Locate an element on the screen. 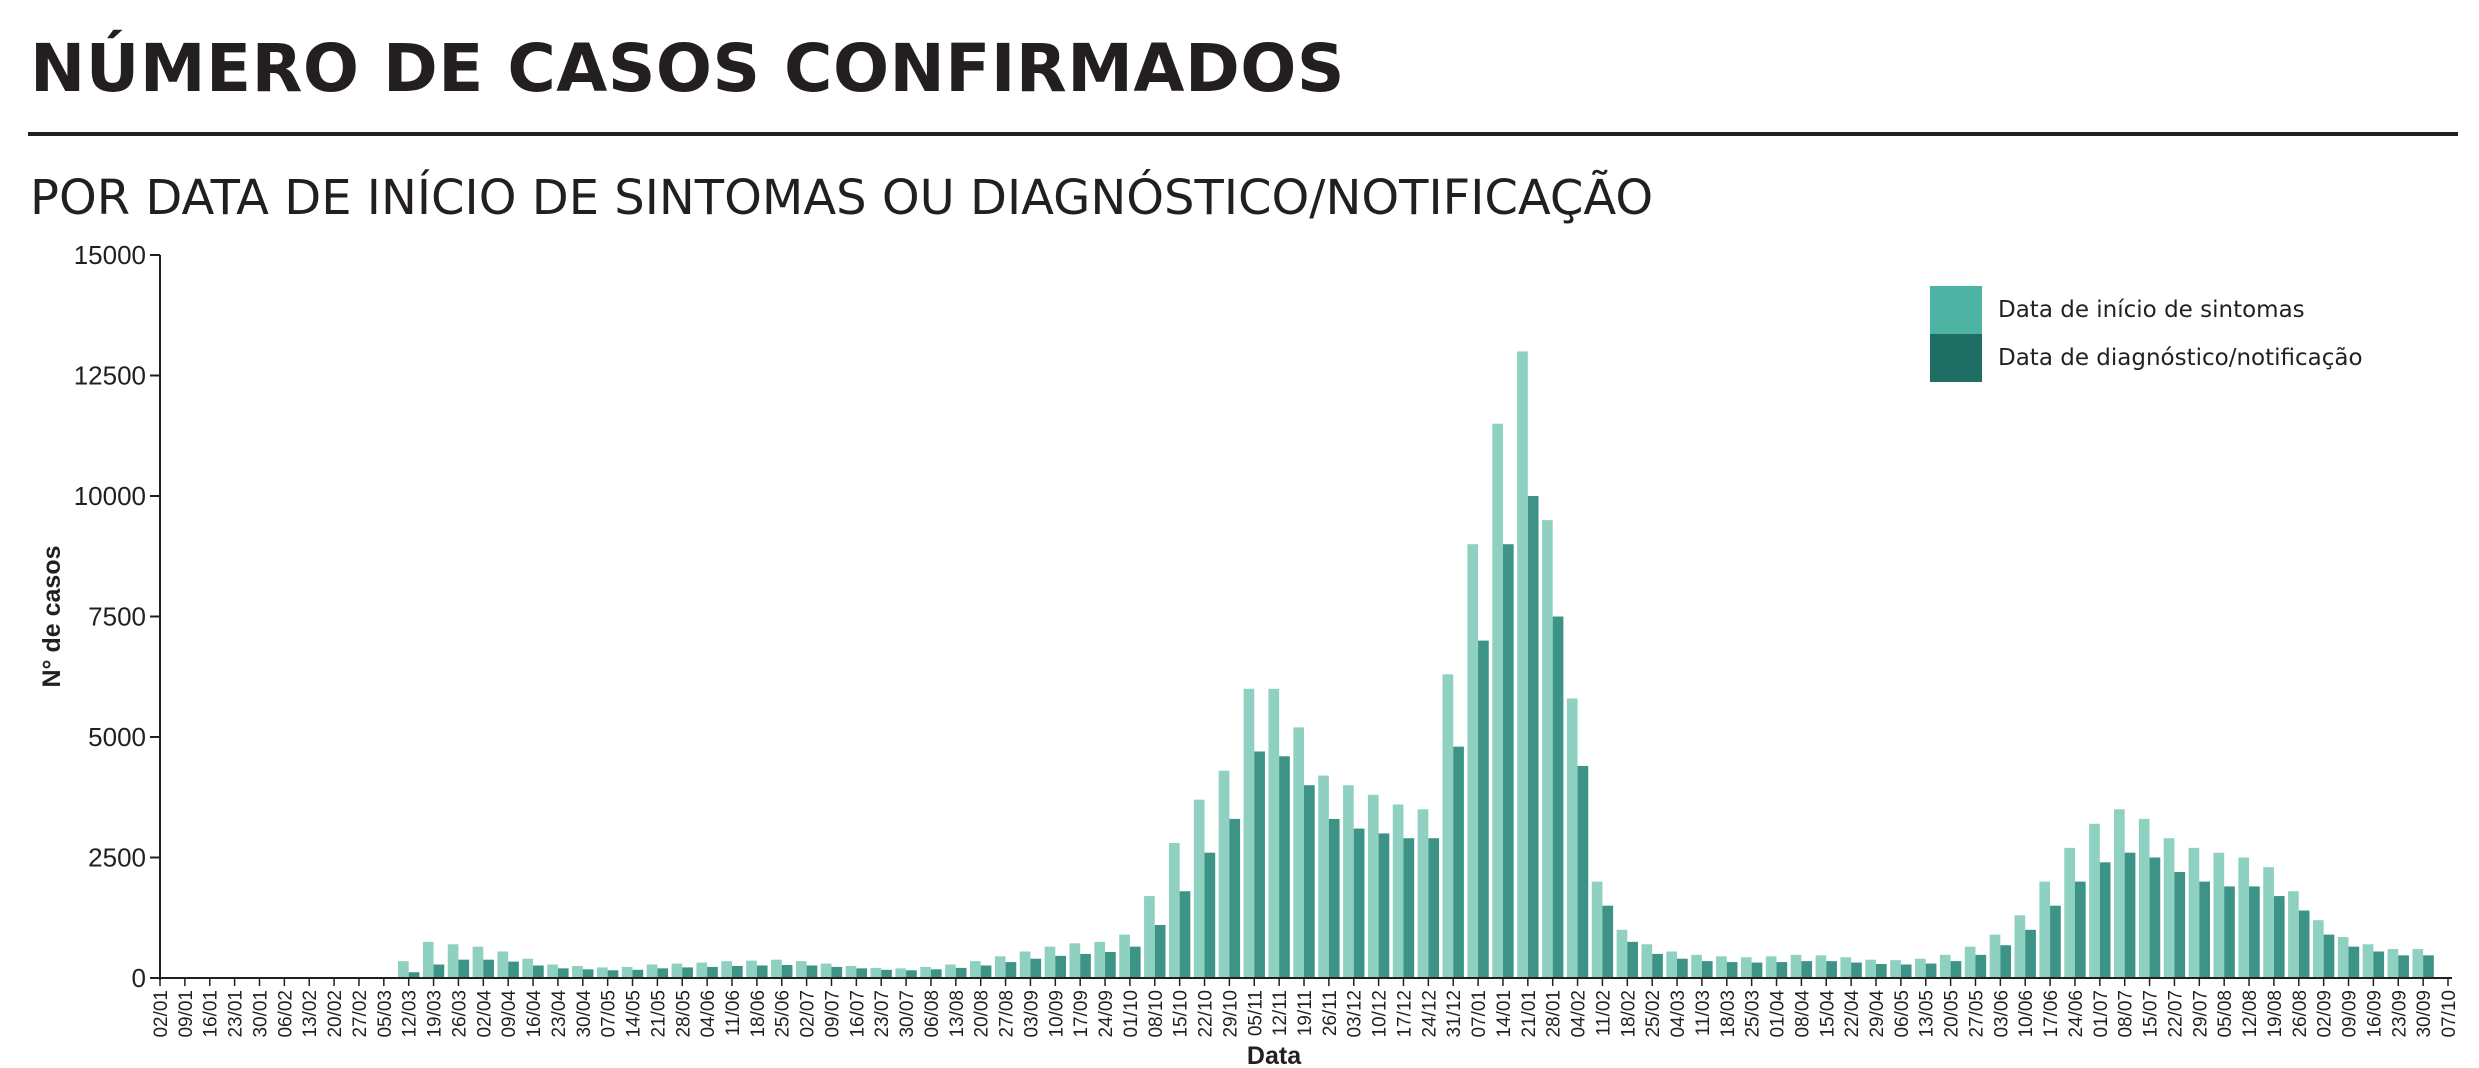 Image resolution: width=2479 pixels, height=1068 pixels. x-tick-label: 26/11 is located at coordinates (1330, 1013).